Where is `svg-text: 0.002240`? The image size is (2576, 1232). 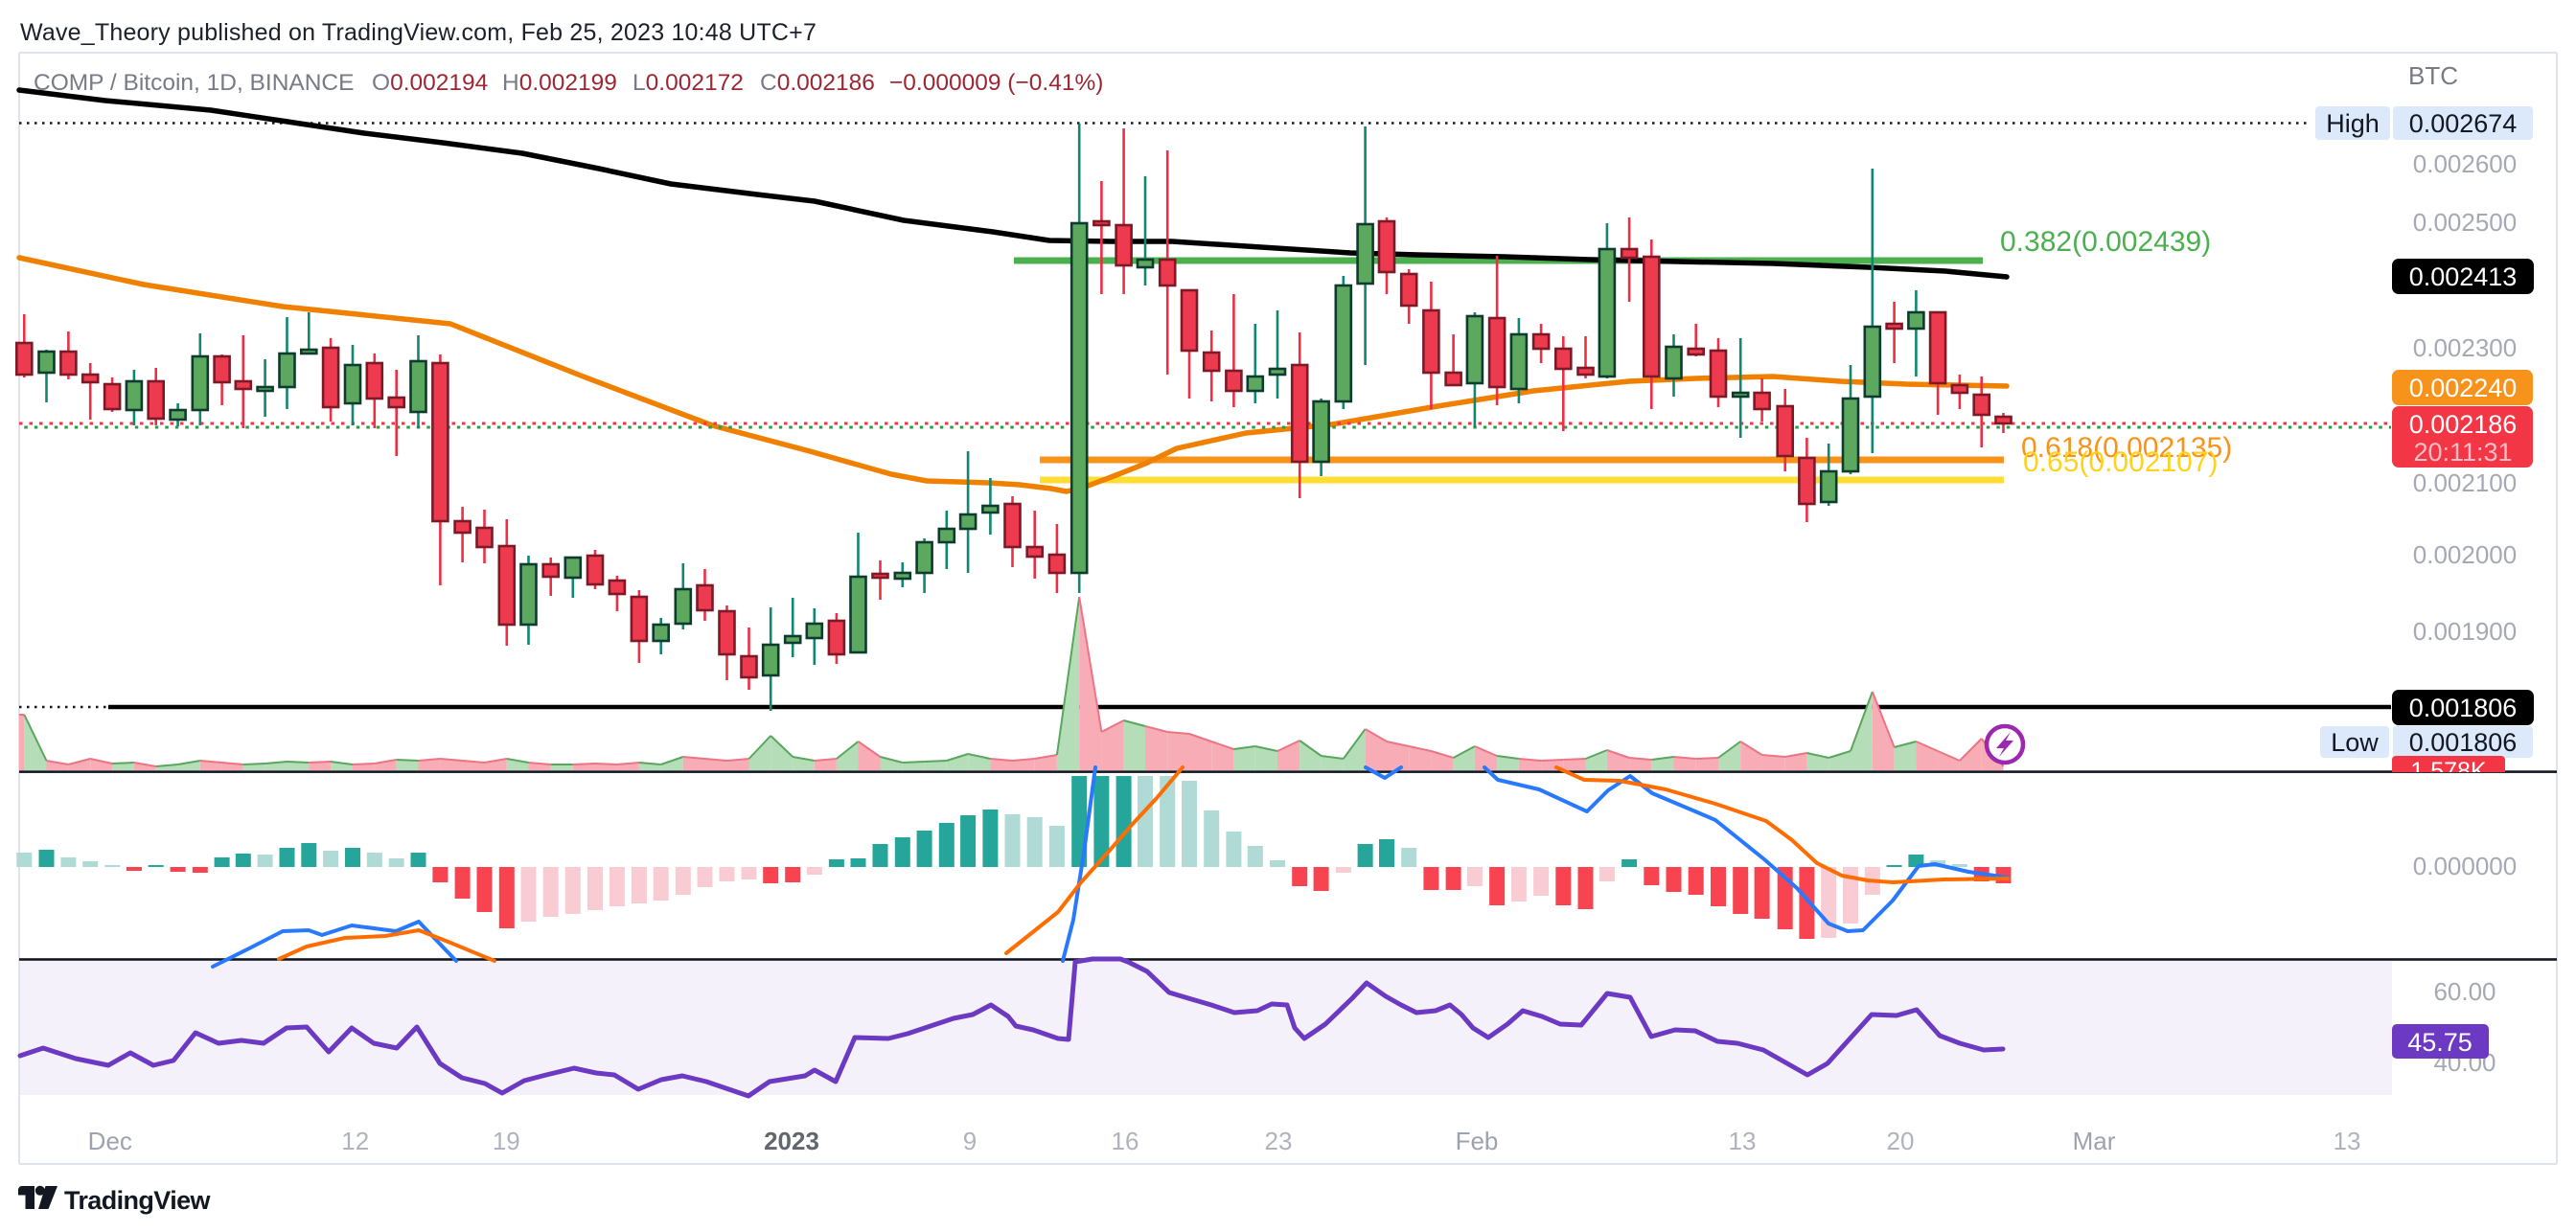
svg-text: 0.002240 is located at coordinates (2463, 388).